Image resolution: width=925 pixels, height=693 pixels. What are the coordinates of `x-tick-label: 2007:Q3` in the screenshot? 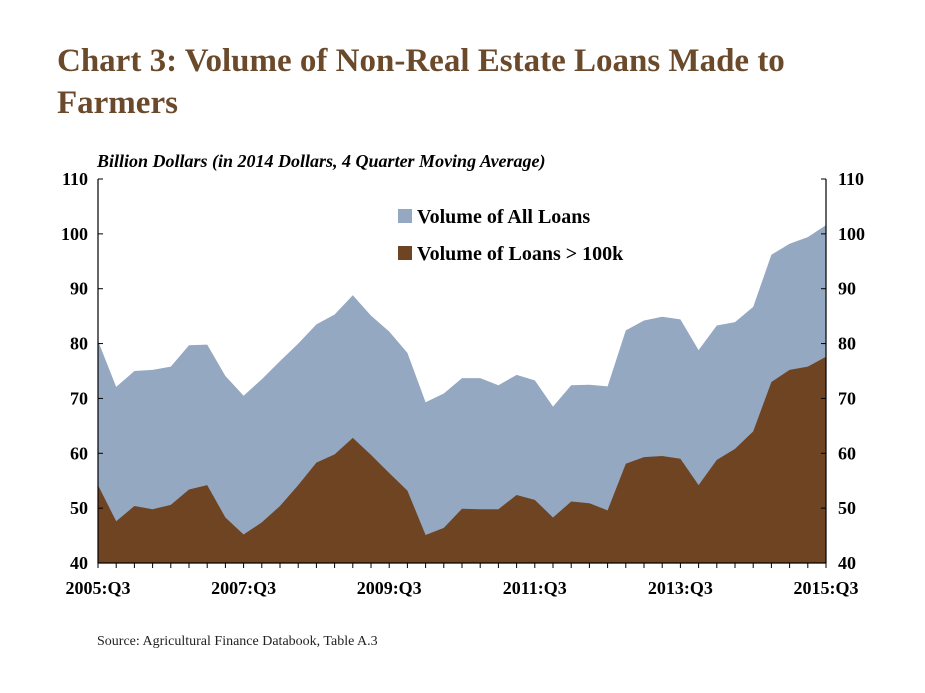 It's located at (243, 588).